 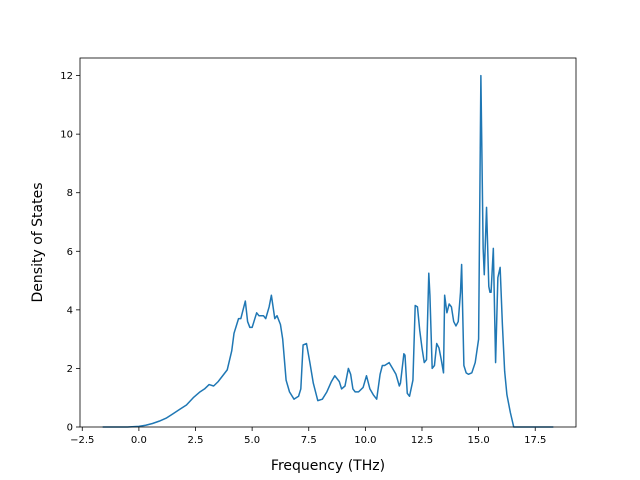 I want to click on y-tick-label: 0, so click(x=70, y=428).